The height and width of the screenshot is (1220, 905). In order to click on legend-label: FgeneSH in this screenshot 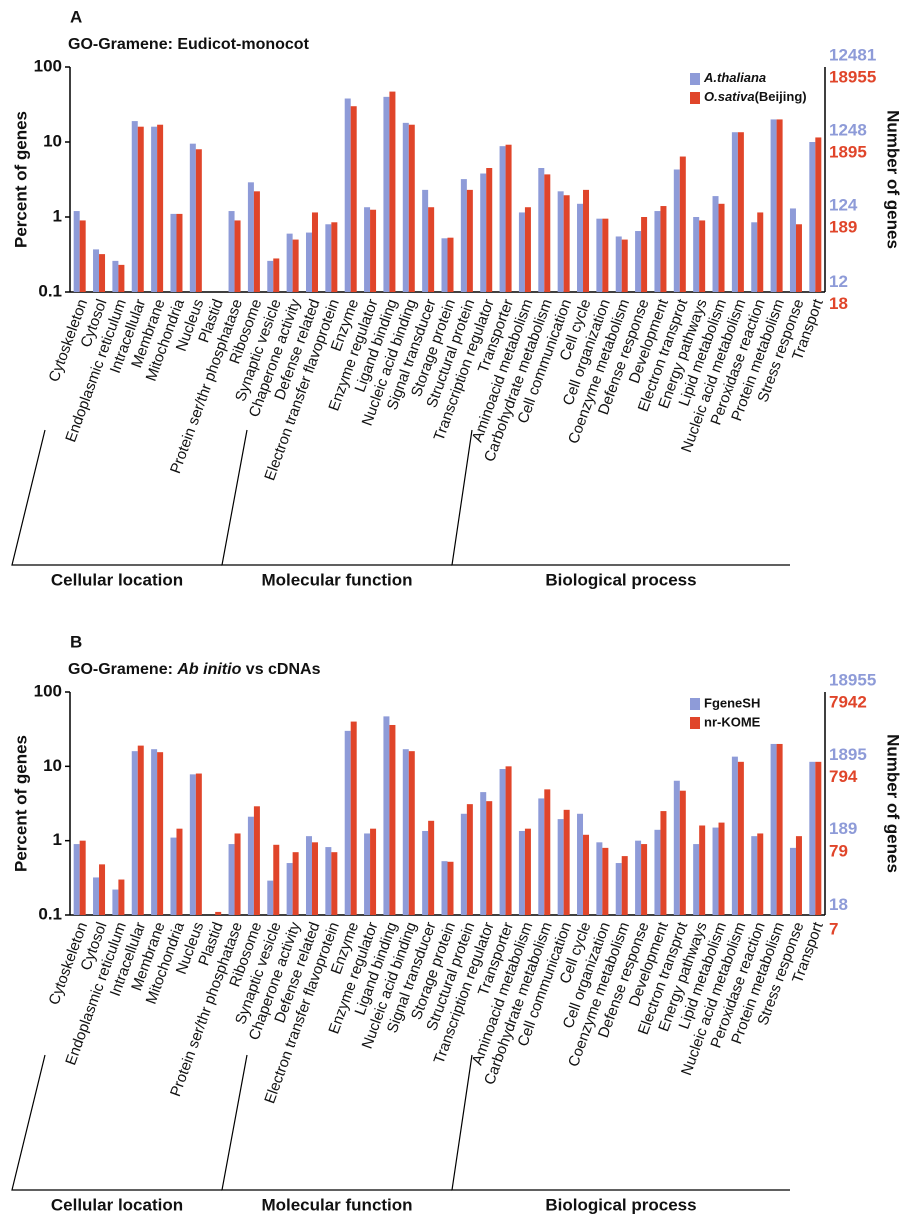, I will do `click(732, 702)`.